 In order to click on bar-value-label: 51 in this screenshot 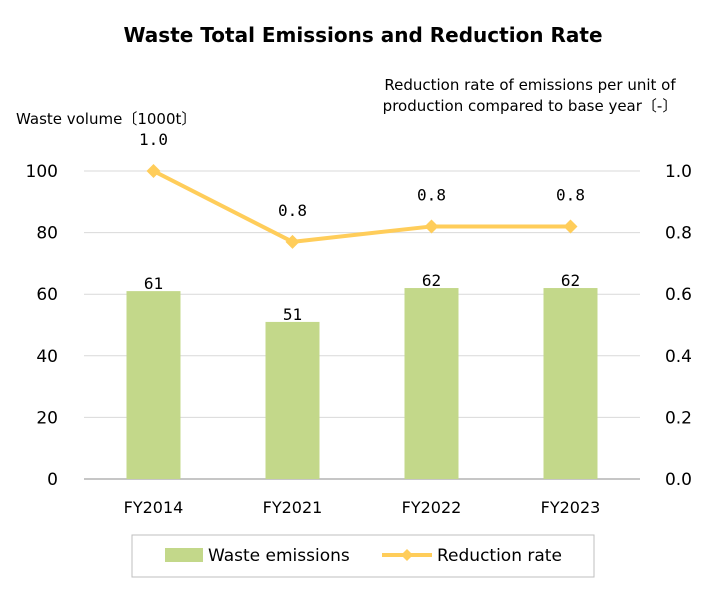, I will do `click(292, 314)`.